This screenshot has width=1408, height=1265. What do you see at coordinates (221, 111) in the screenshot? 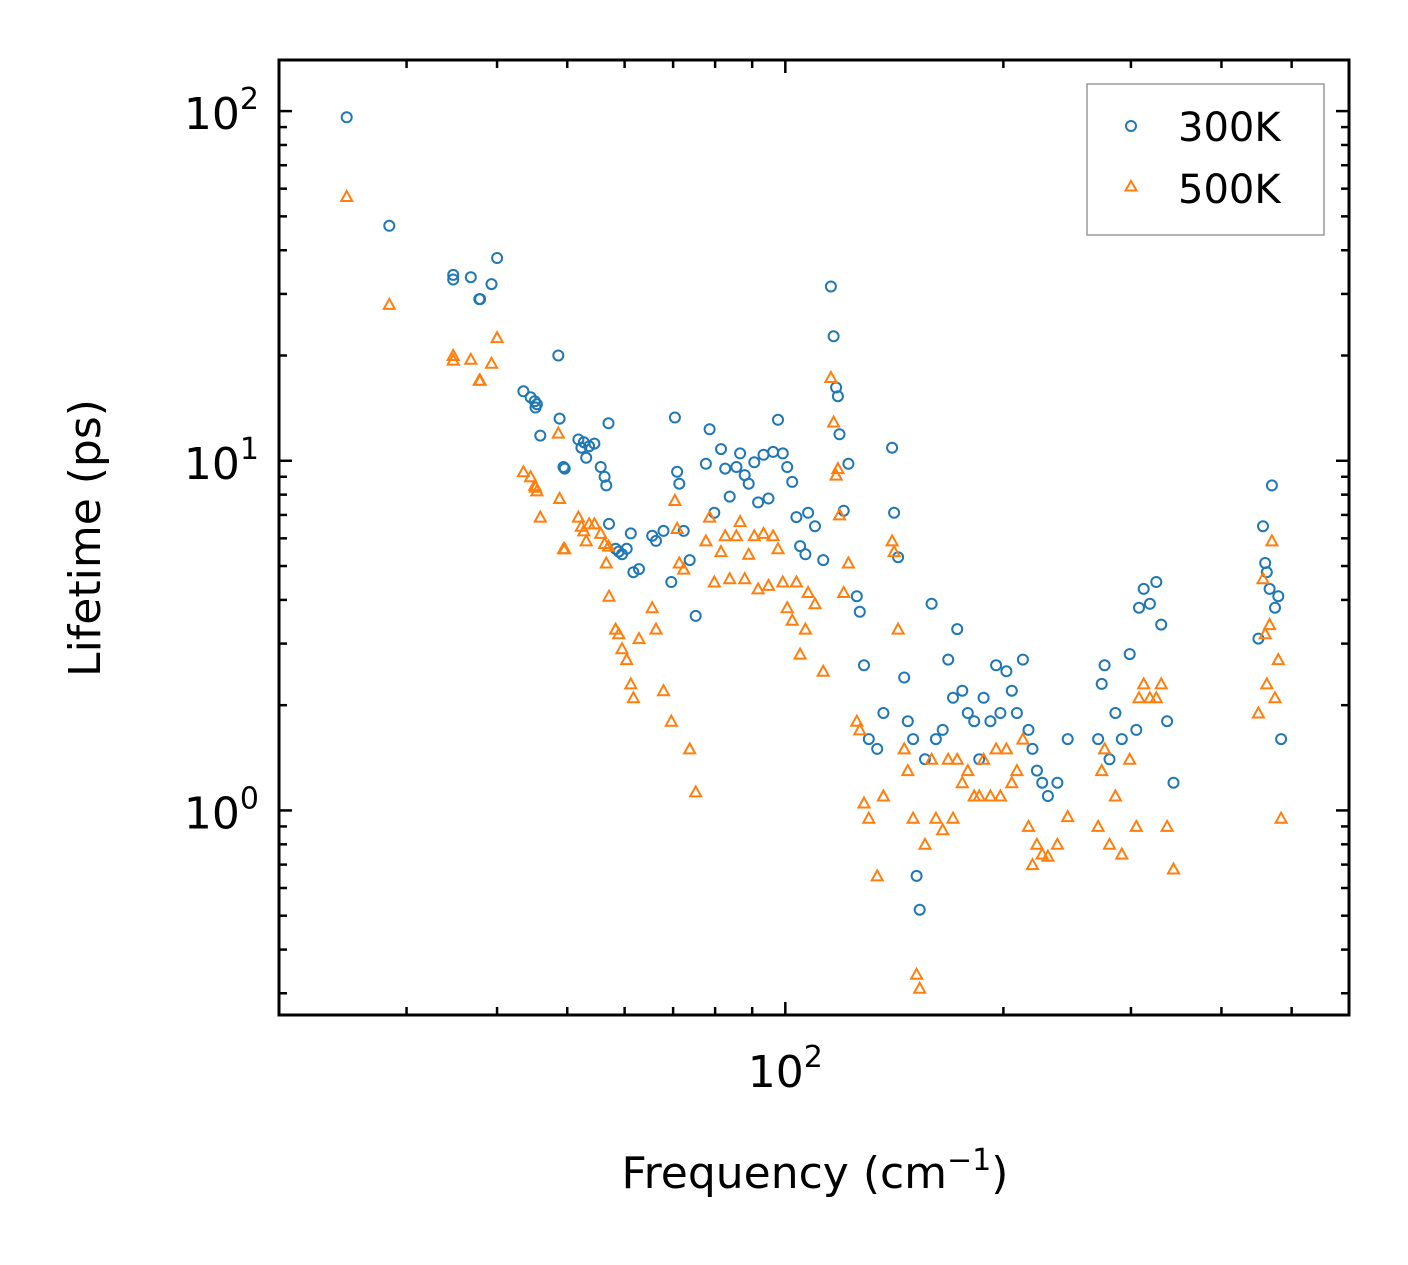
I see `y-tick-label: 102` at bounding box center [221, 111].